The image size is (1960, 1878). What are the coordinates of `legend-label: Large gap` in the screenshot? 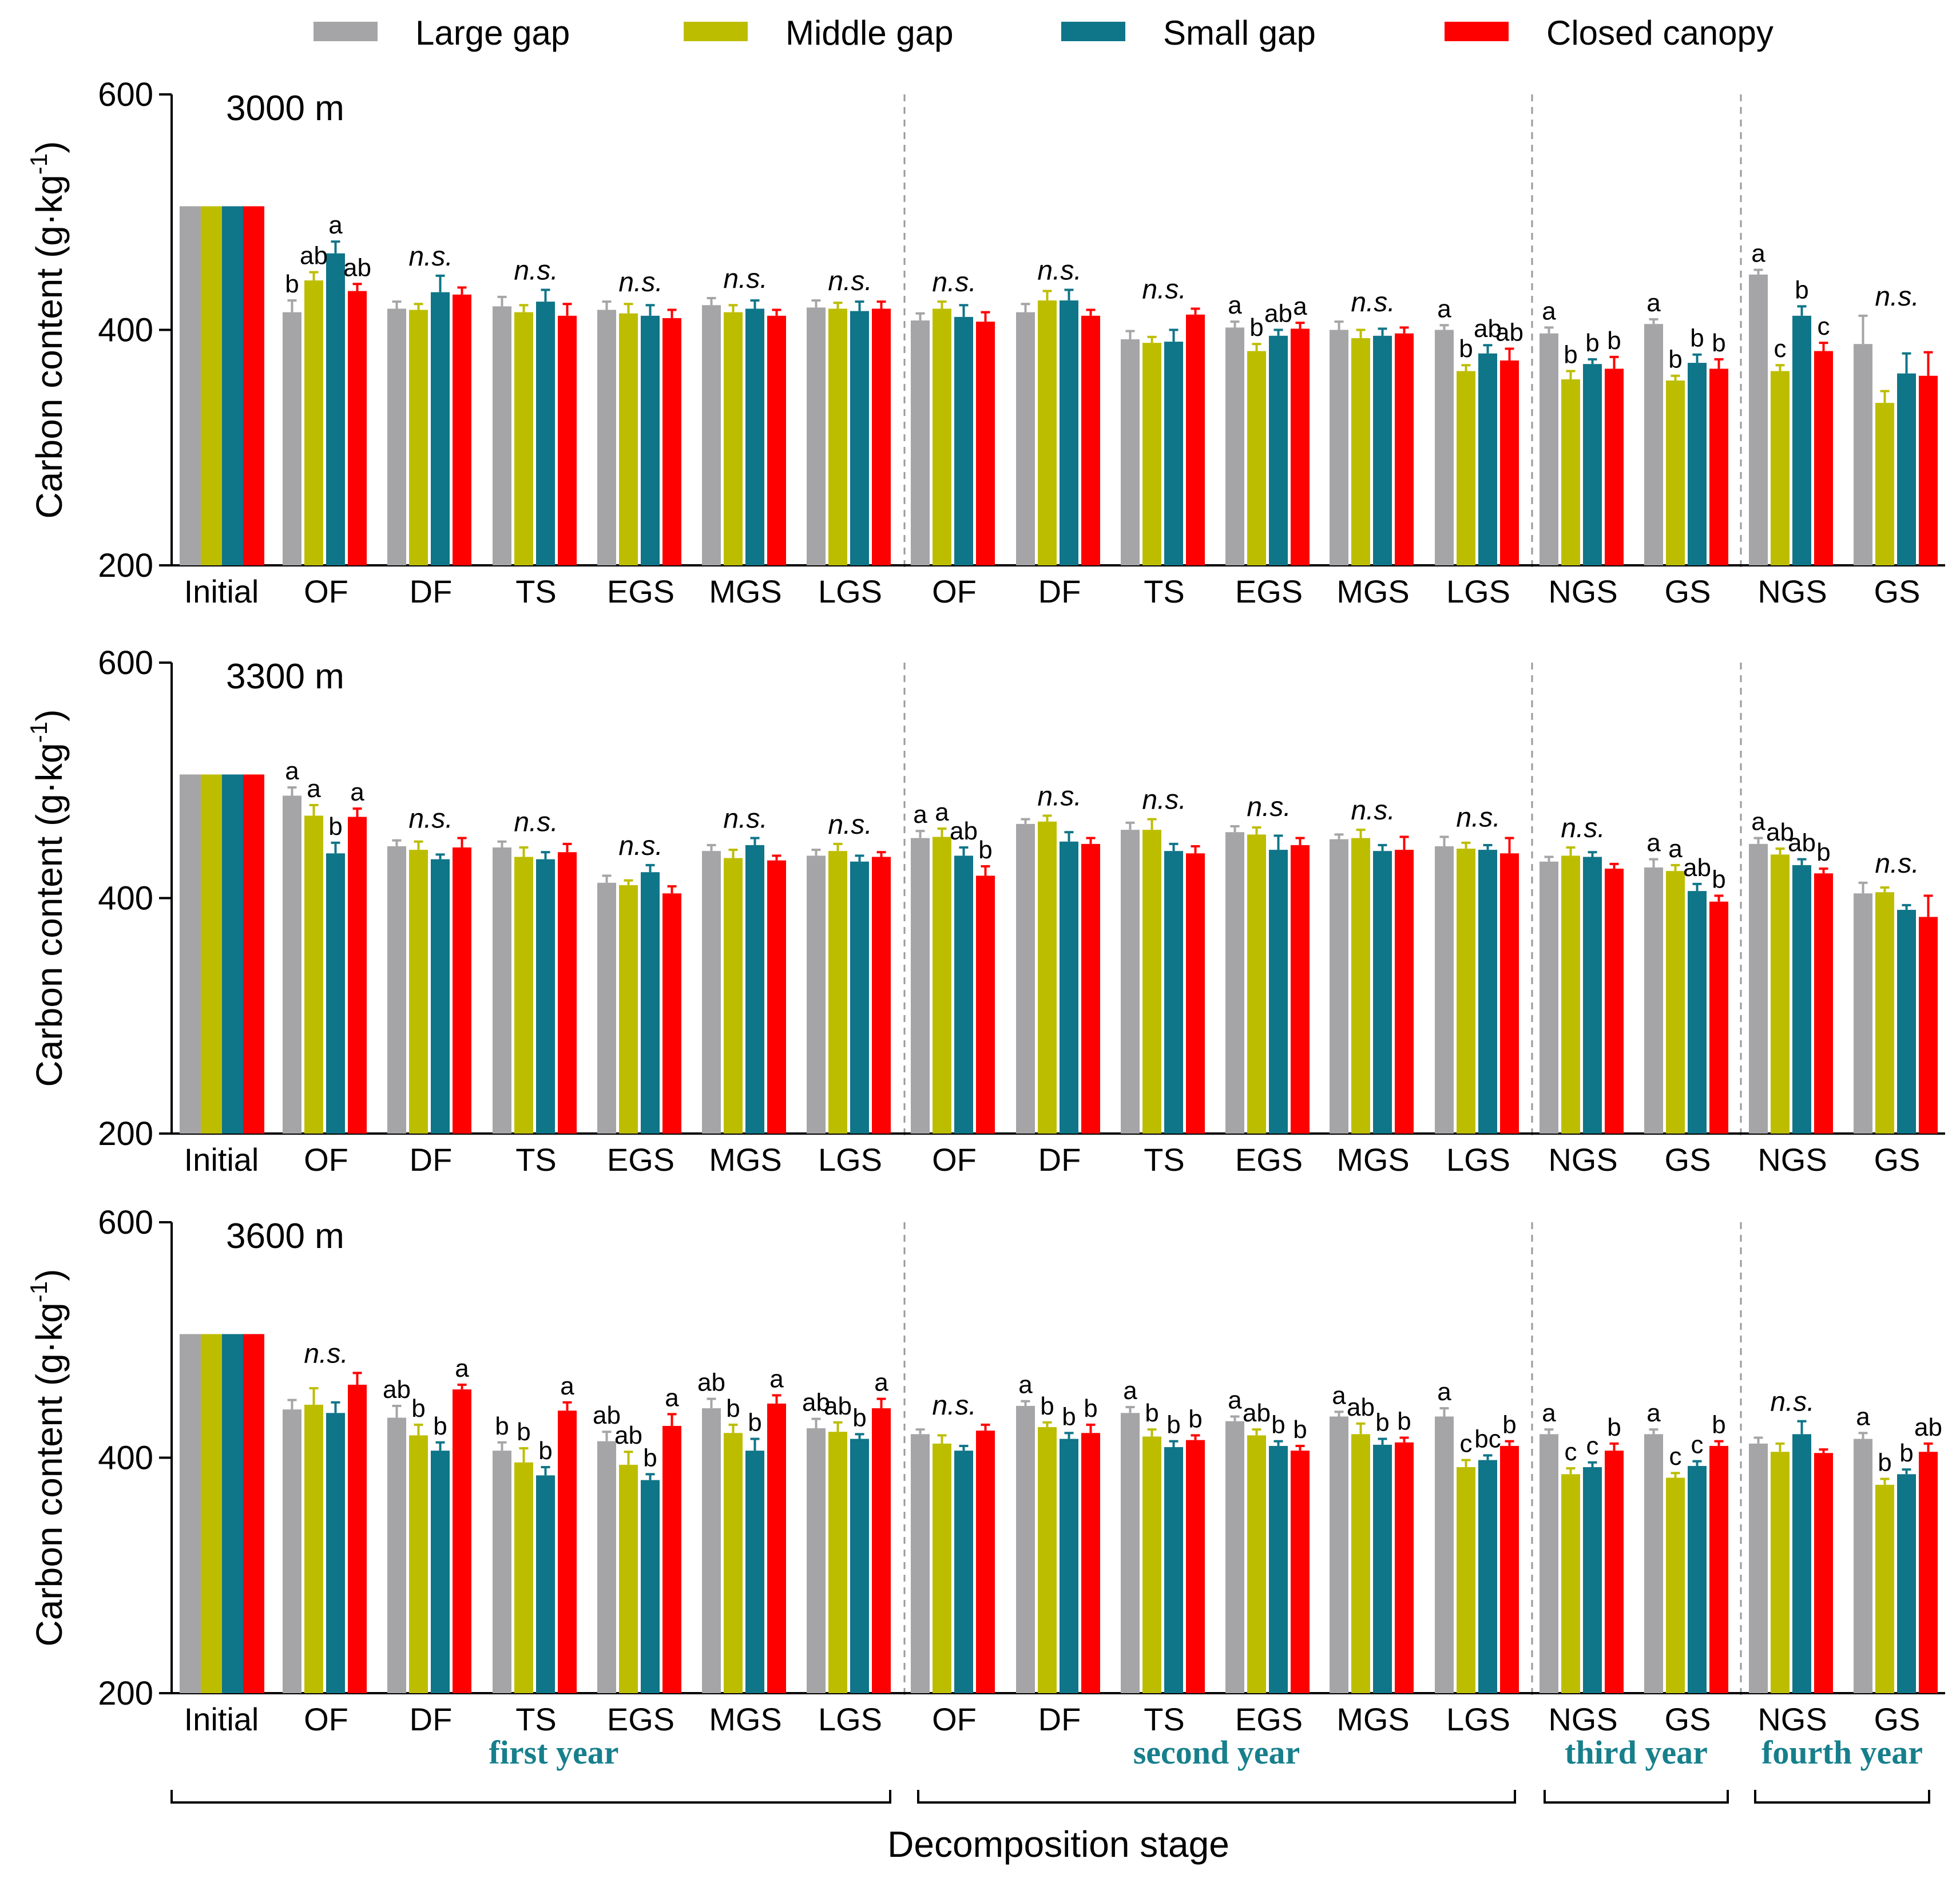 It's located at (492, 33).